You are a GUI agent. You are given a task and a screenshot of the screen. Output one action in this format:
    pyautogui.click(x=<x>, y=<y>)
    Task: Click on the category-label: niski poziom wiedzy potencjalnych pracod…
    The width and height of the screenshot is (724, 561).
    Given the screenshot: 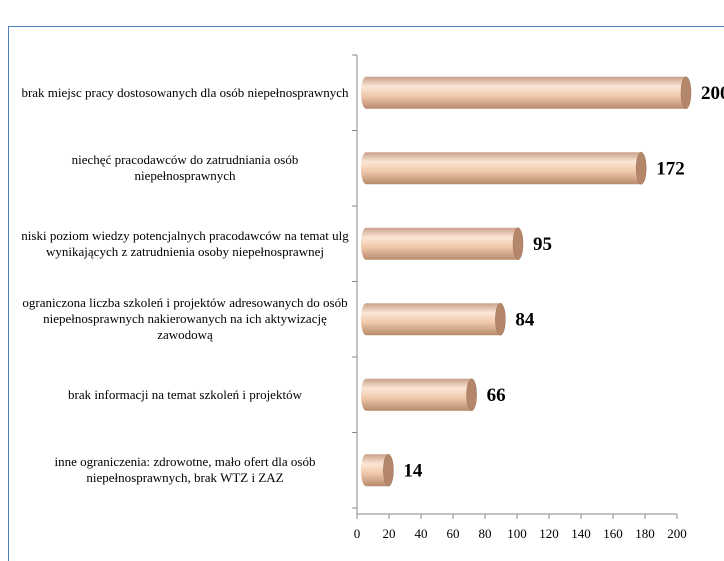 What is the action you would take?
    pyautogui.click(x=185, y=243)
    